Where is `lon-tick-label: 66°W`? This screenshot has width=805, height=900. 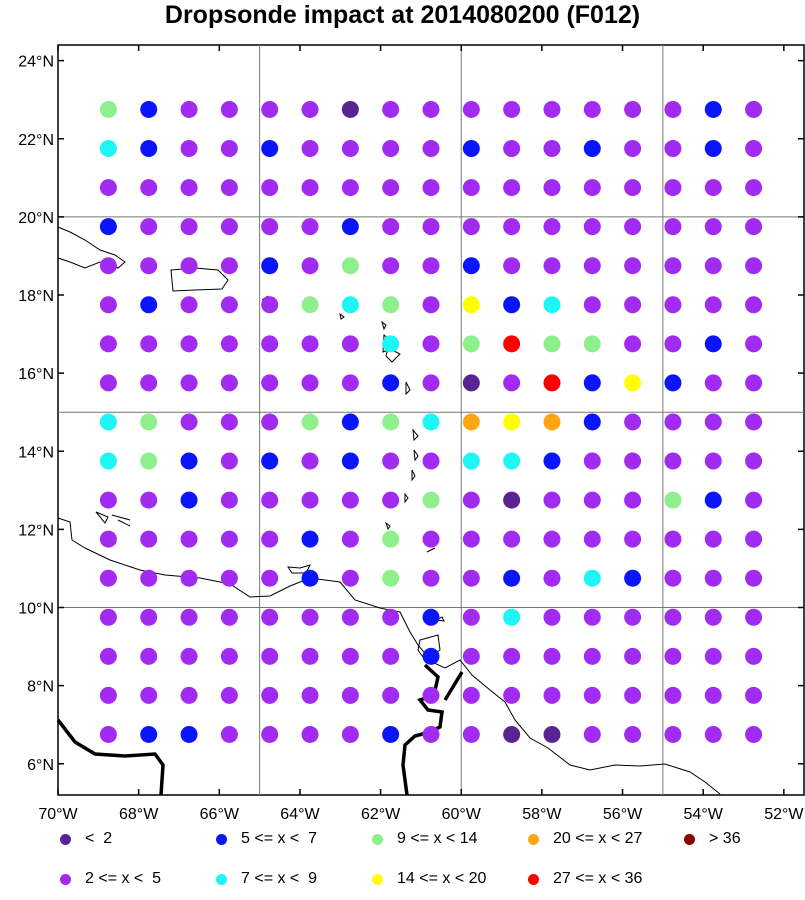 lon-tick-label: 66°W is located at coordinates (220, 814).